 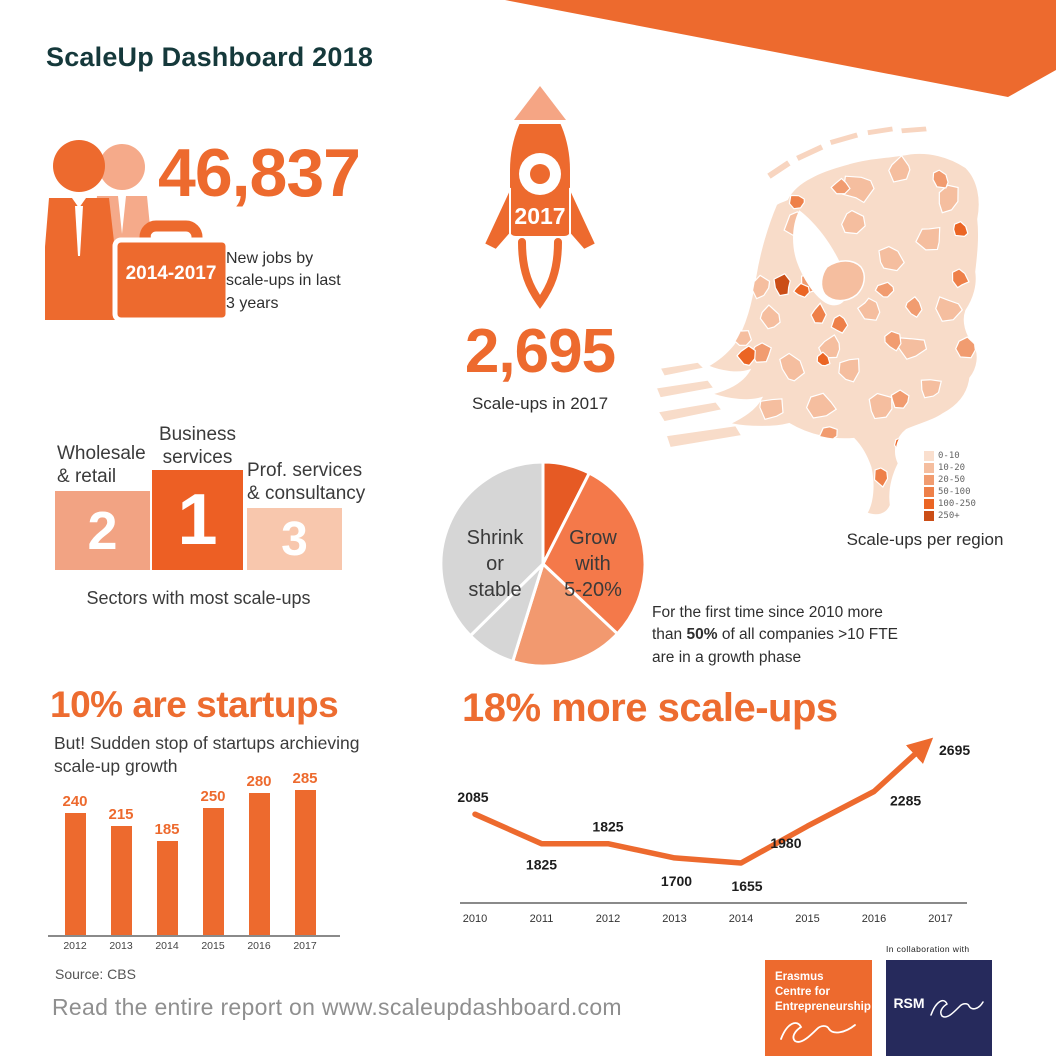 I want to click on businessmen-briefcase-icon: 2014-2017, so click(x=136, y=230).